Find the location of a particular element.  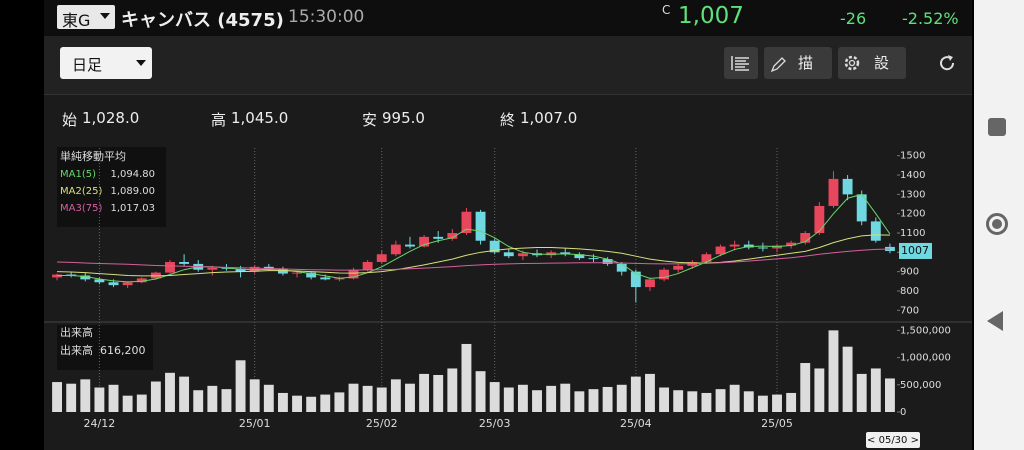

home is located at coordinates (997, 224).